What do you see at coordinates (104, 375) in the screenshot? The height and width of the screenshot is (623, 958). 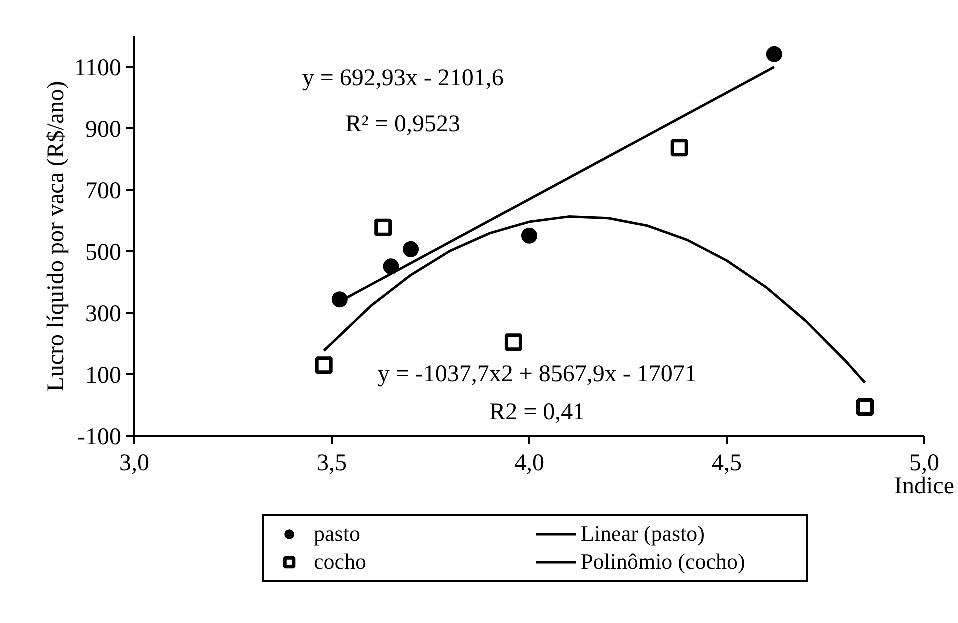 I see `y-tick-label: 100` at bounding box center [104, 375].